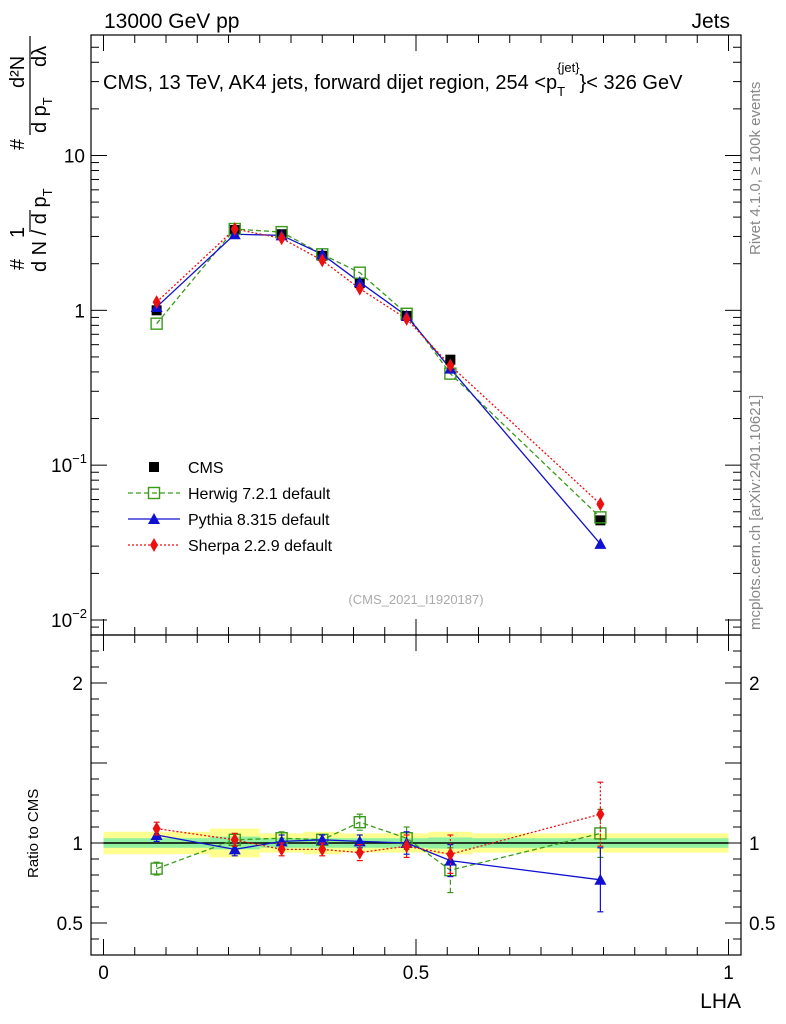  I want to click on analysis-id: (CMS_2021_I1920187), so click(415, 599).